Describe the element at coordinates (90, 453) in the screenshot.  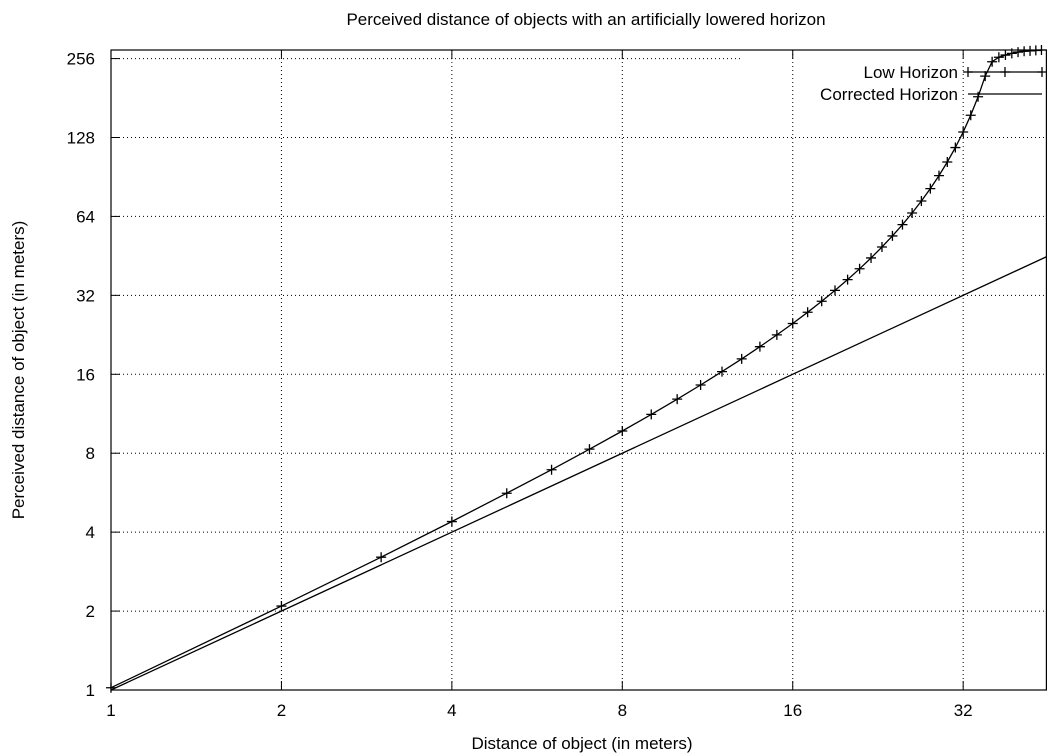
I see `y-tick-label: 8` at that location.